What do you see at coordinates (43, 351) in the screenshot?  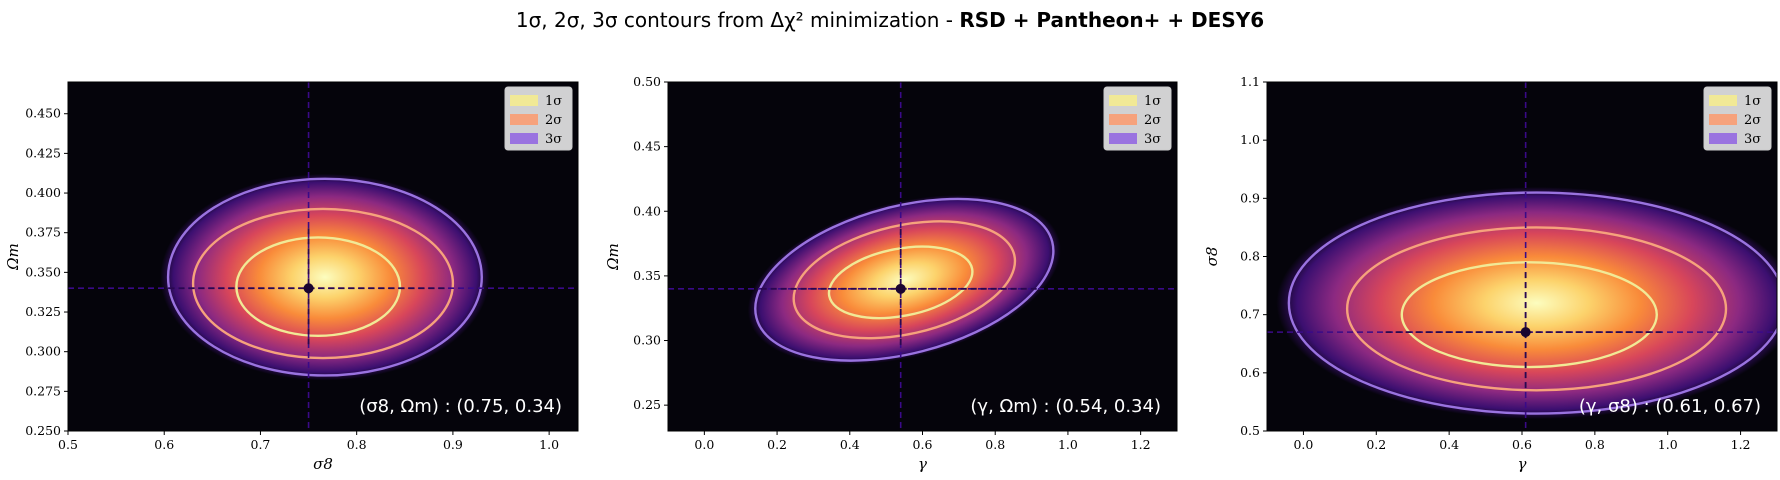 I see `y-tick-label: 0.300` at bounding box center [43, 351].